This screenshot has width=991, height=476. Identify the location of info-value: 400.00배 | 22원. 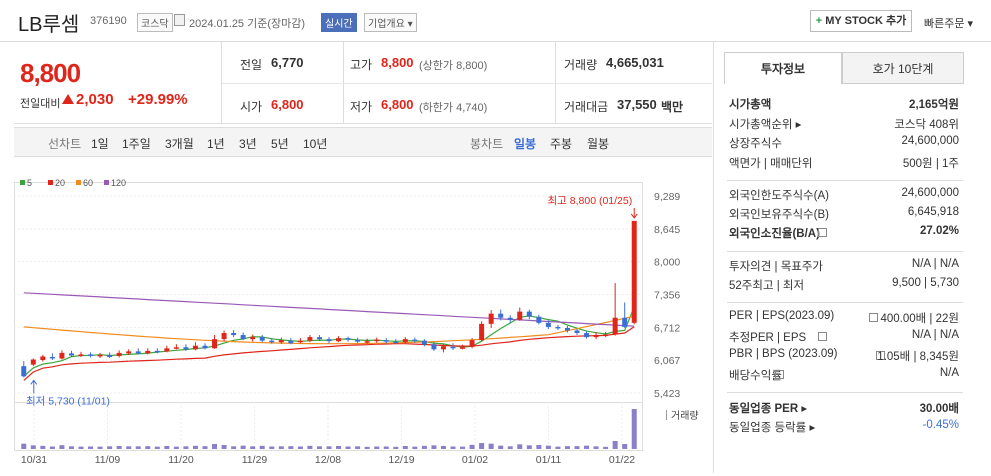
(919, 319).